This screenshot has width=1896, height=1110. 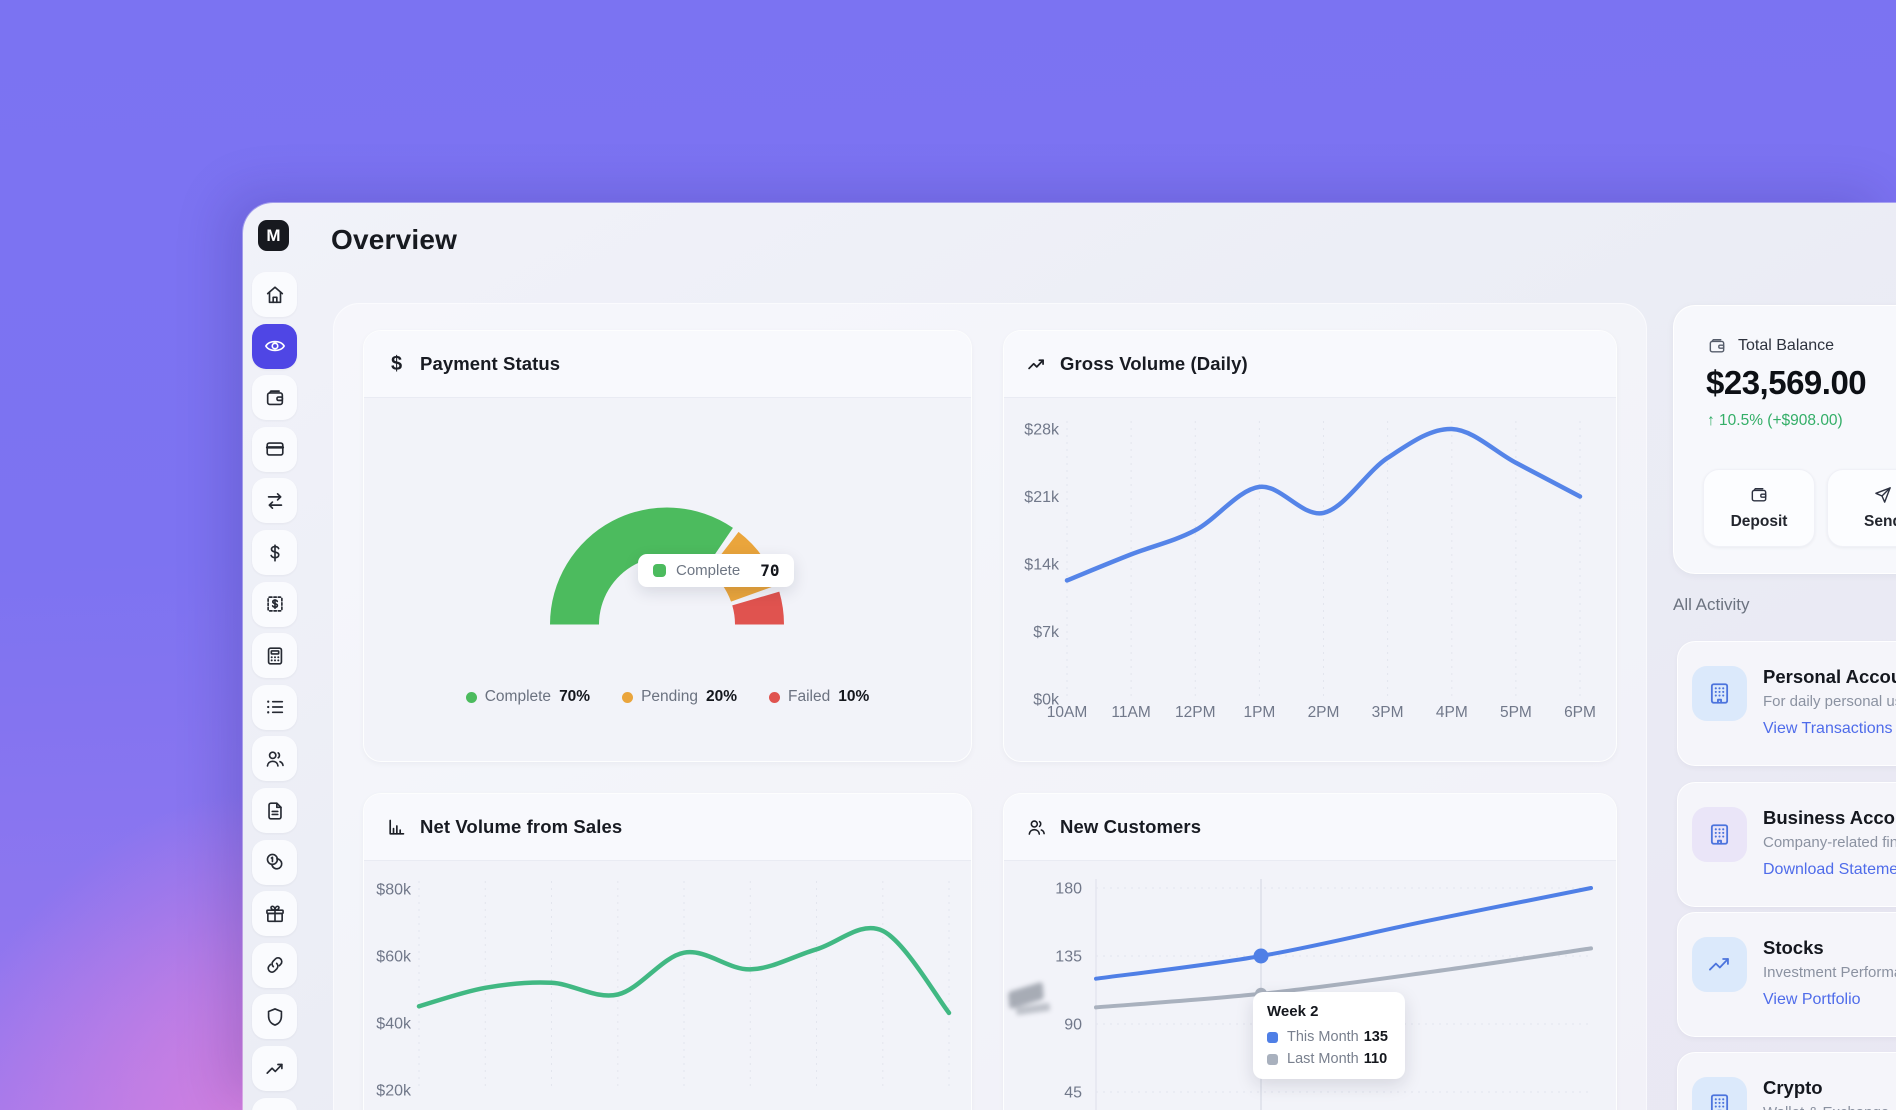 What do you see at coordinates (575, 696) in the screenshot?
I see `legend-value: 70%` at bounding box center [575, 696].